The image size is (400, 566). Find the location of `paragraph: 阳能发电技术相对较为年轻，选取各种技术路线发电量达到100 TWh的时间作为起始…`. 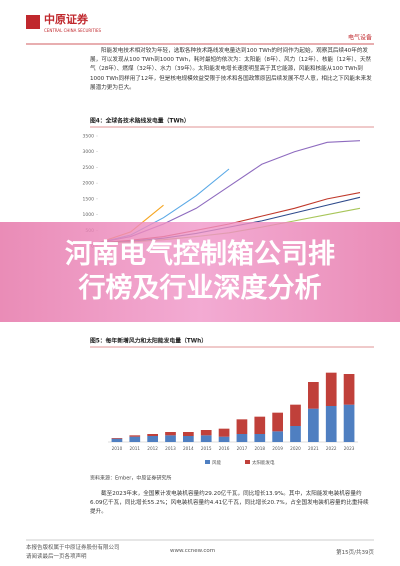

paragraph: 阳能发电技术相对较为年轻，选取各种技术路线发电量达到100 TWh的时间作为起始… is located at coordinates (231, 69).